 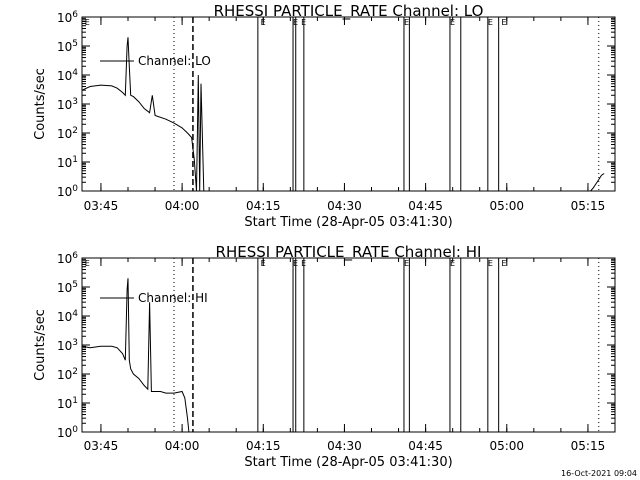 What do you see at coordinates (349, 252) in the screenshot?
I see `chart-title: RHESSI PARTICLE_RATE Channel: HI` at bounding box center [349, 252].